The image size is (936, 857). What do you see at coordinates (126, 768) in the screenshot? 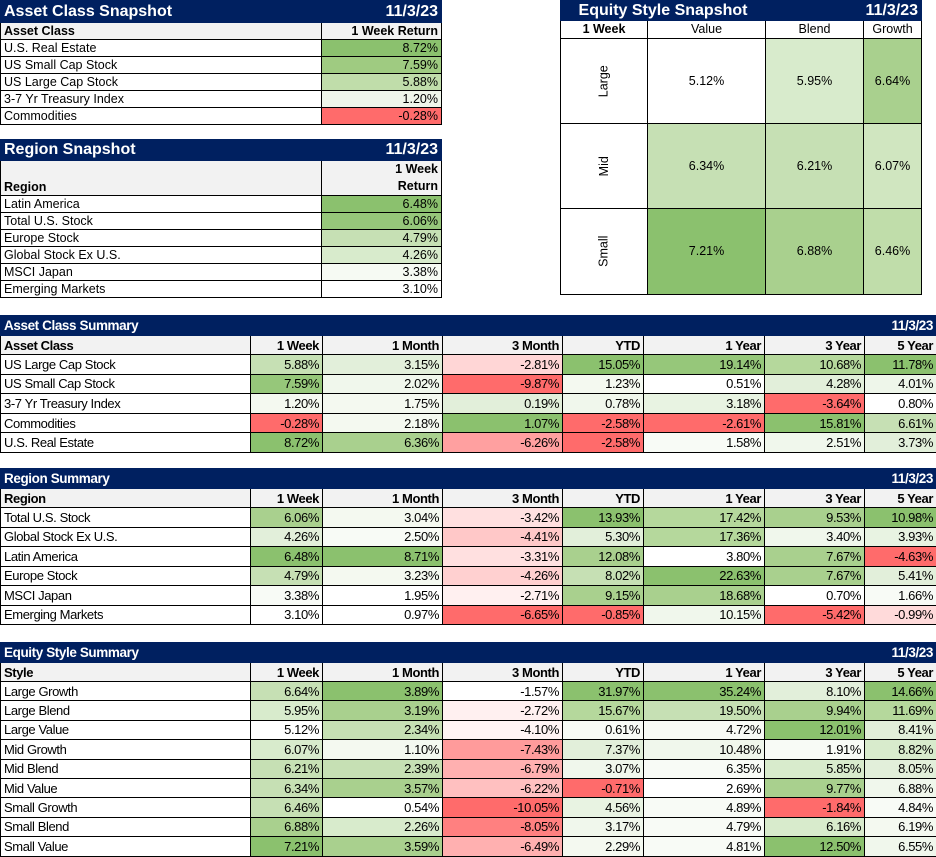
I see `row-label: Mid Blend` at bounding box center [126, 768].